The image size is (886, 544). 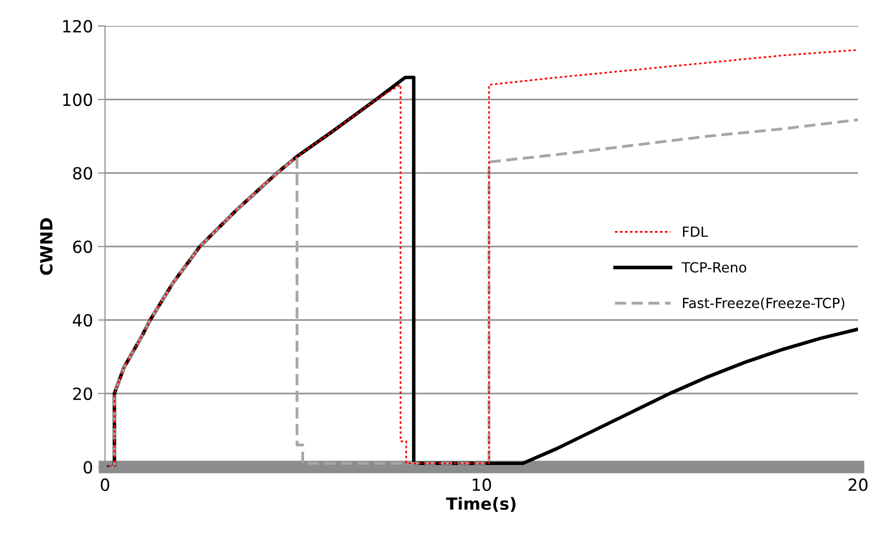 I want to click on y-tick-label: 100, so click(x=77, y=99).